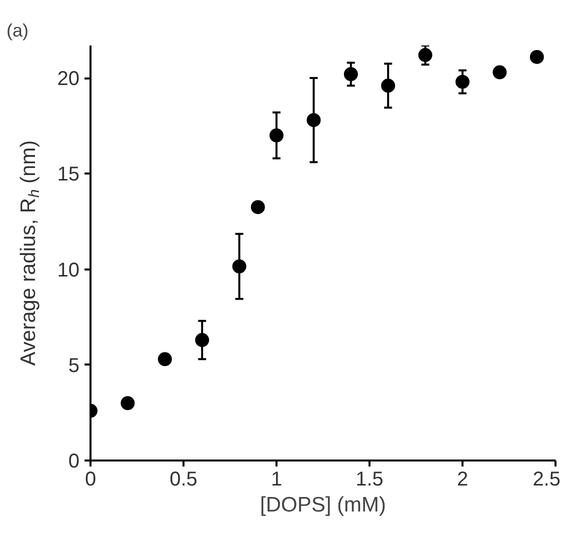 This screenshot has height=541, width=567. Describe the element at coordinates (90, 479) in the screenshot. I see `x-tick-label: 0` at that location.